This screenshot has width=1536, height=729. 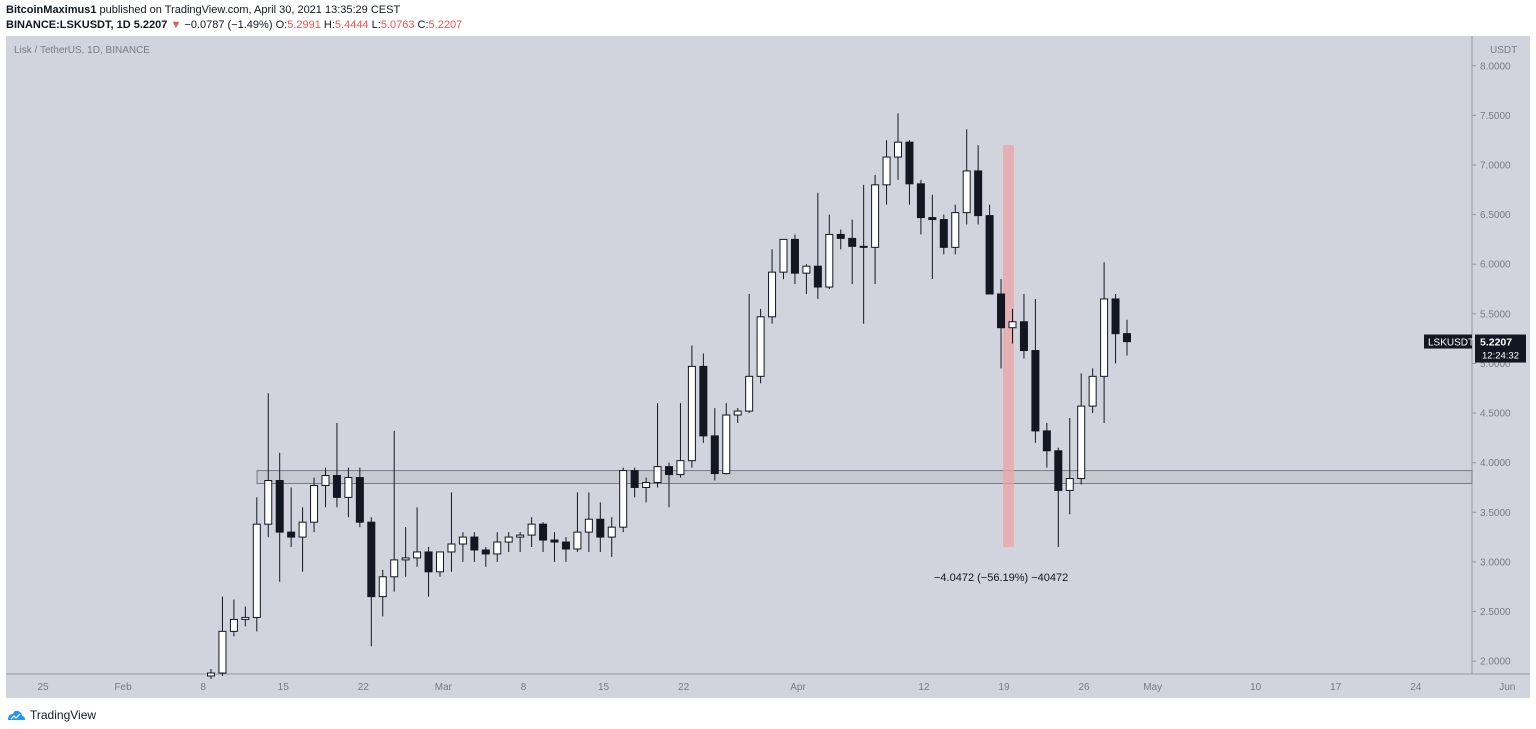 I want to click on close-value: 5.2207, so click(x=445, y=25).